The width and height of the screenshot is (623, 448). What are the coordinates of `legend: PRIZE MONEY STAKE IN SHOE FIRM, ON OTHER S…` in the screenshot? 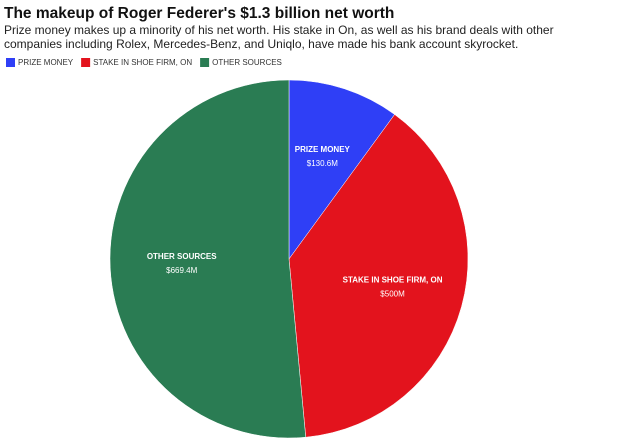 It's located at (144, 62).